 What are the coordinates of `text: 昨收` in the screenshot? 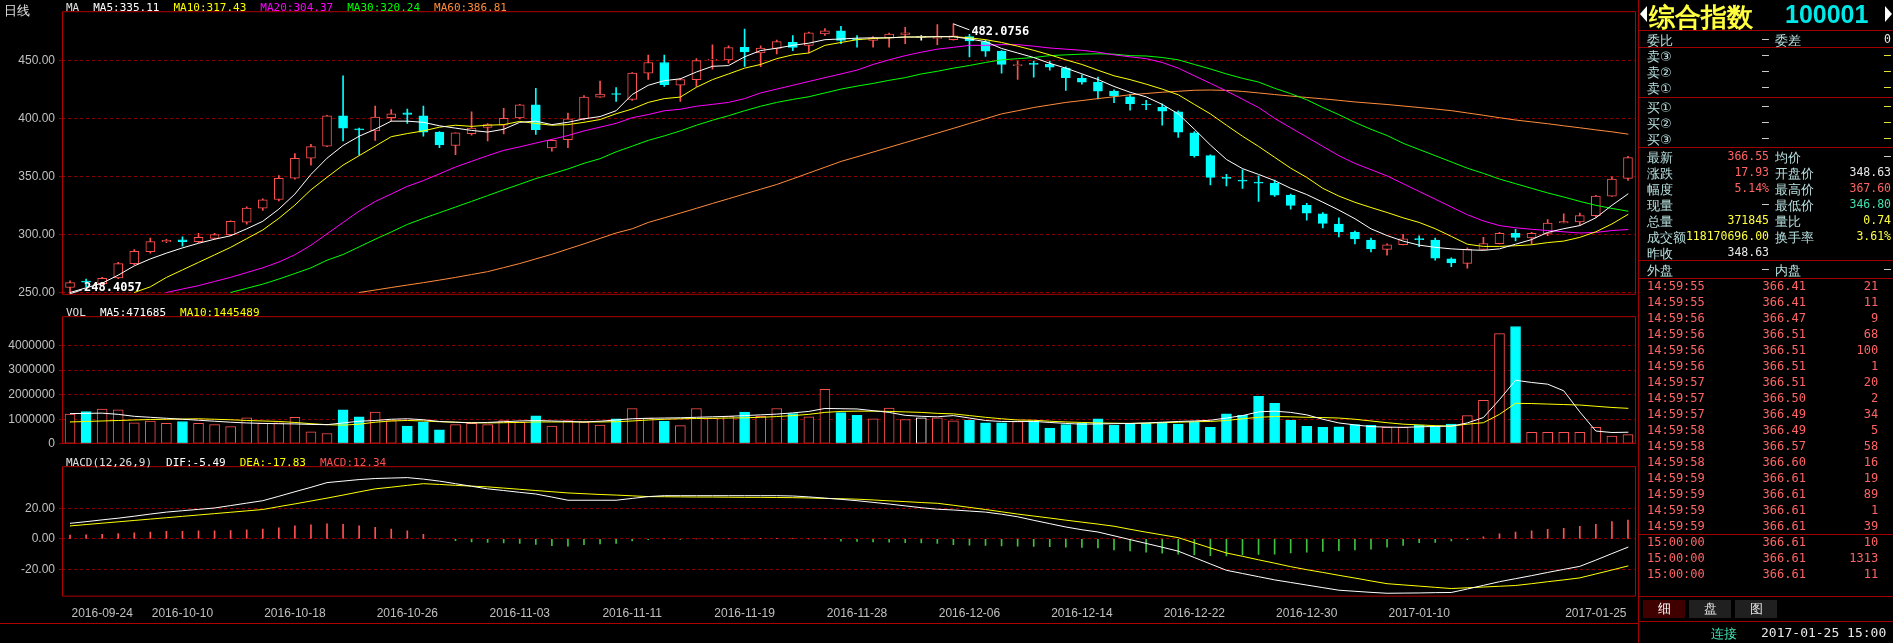 It's located at (1660, 254).